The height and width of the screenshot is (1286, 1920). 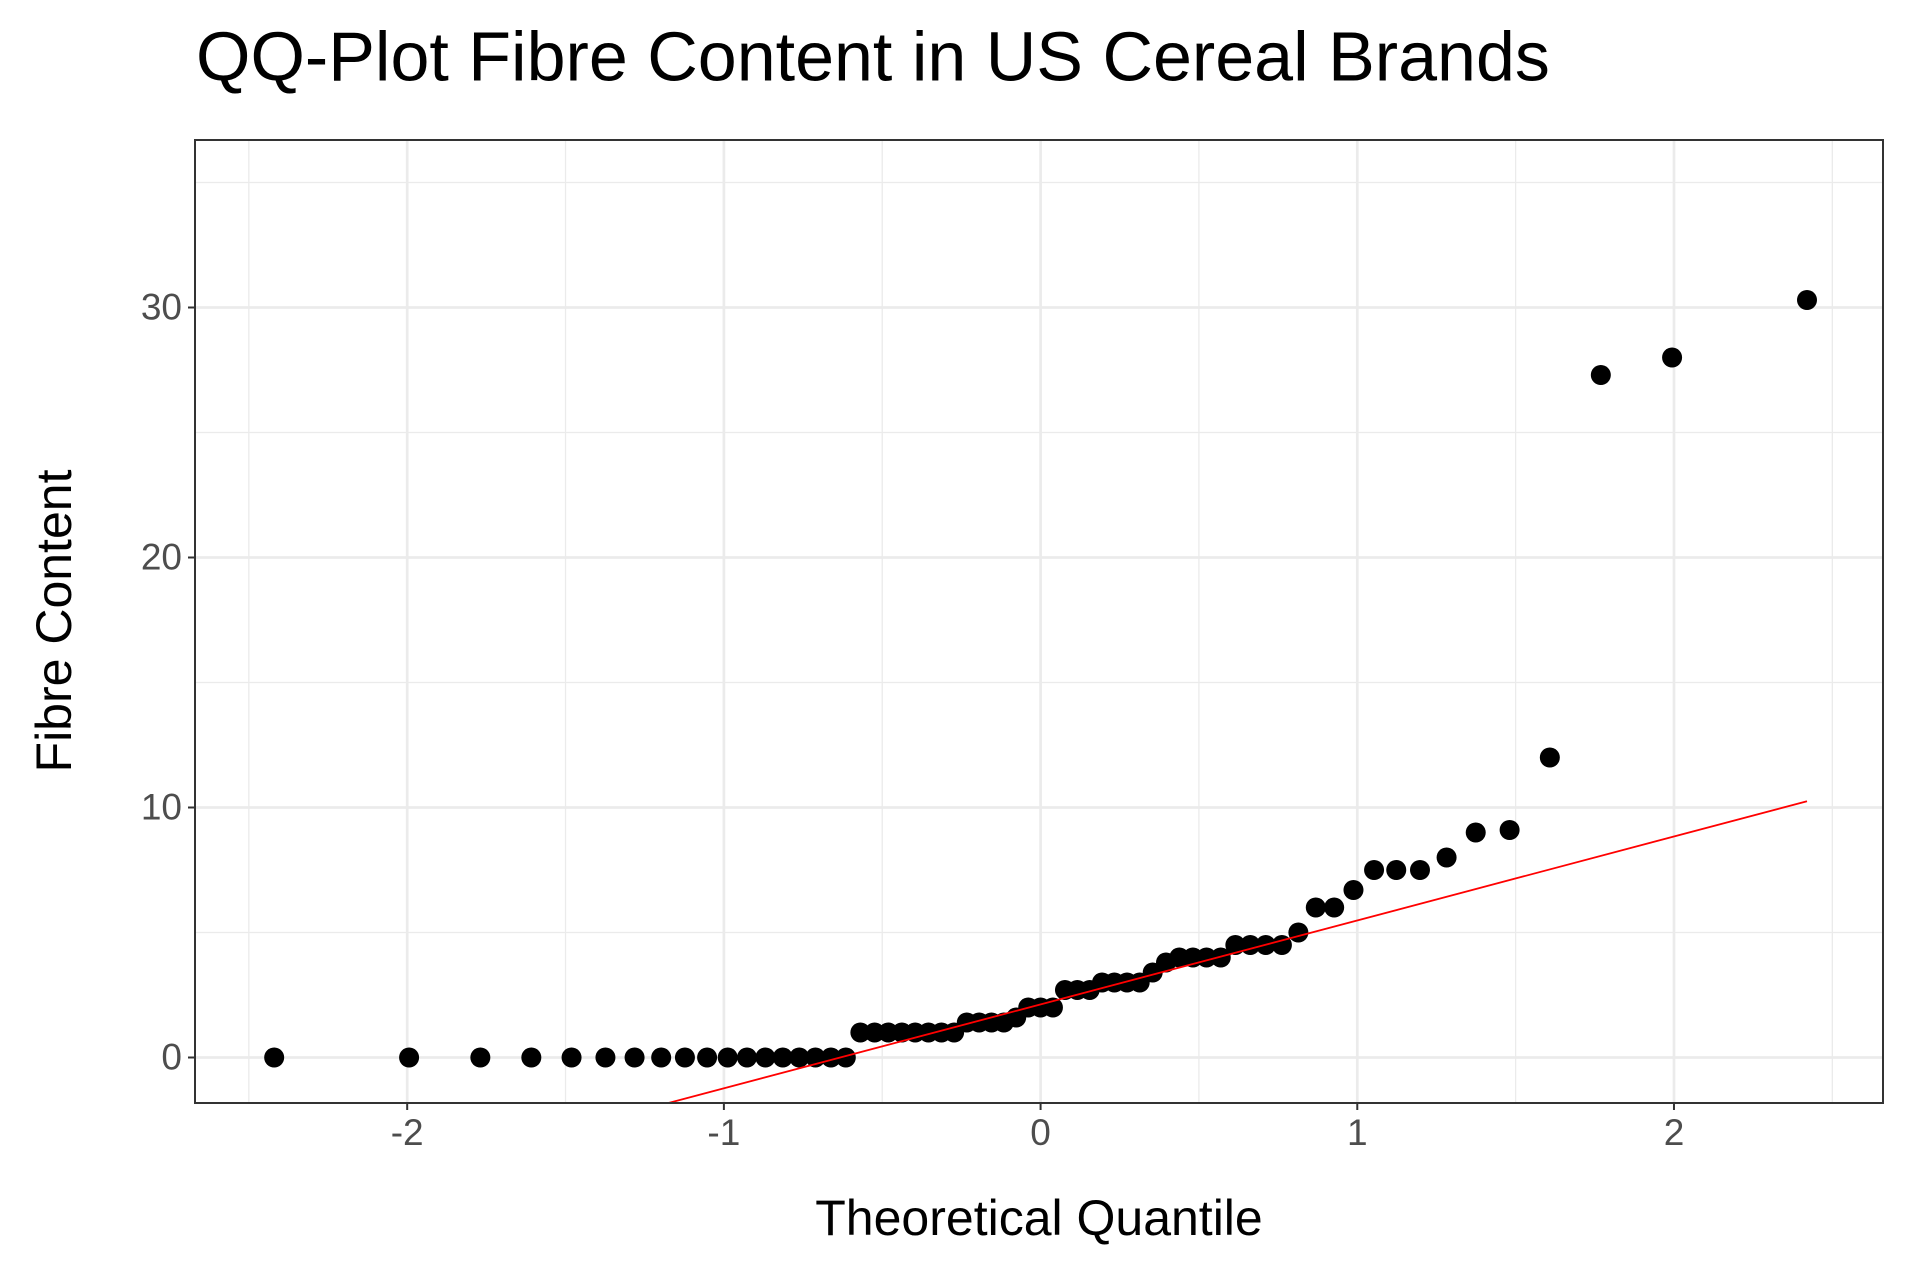 What do you see at coordinates (54, 620) in the screenshot?
I see `y-axis-label: Fibre Content` at bounding box center [54, 620].